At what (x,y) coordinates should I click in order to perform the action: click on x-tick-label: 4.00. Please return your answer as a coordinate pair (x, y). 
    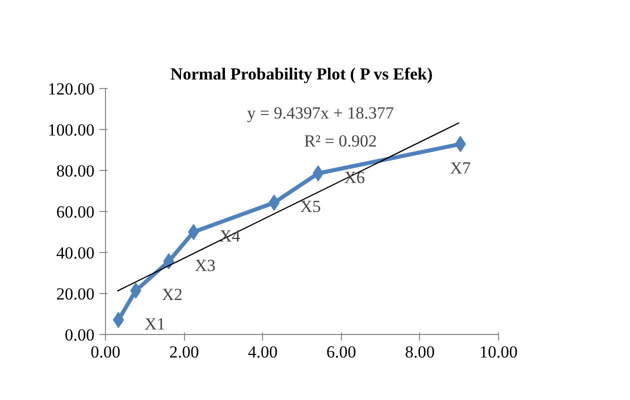
    Looking at the image, I should click on (263, 352).